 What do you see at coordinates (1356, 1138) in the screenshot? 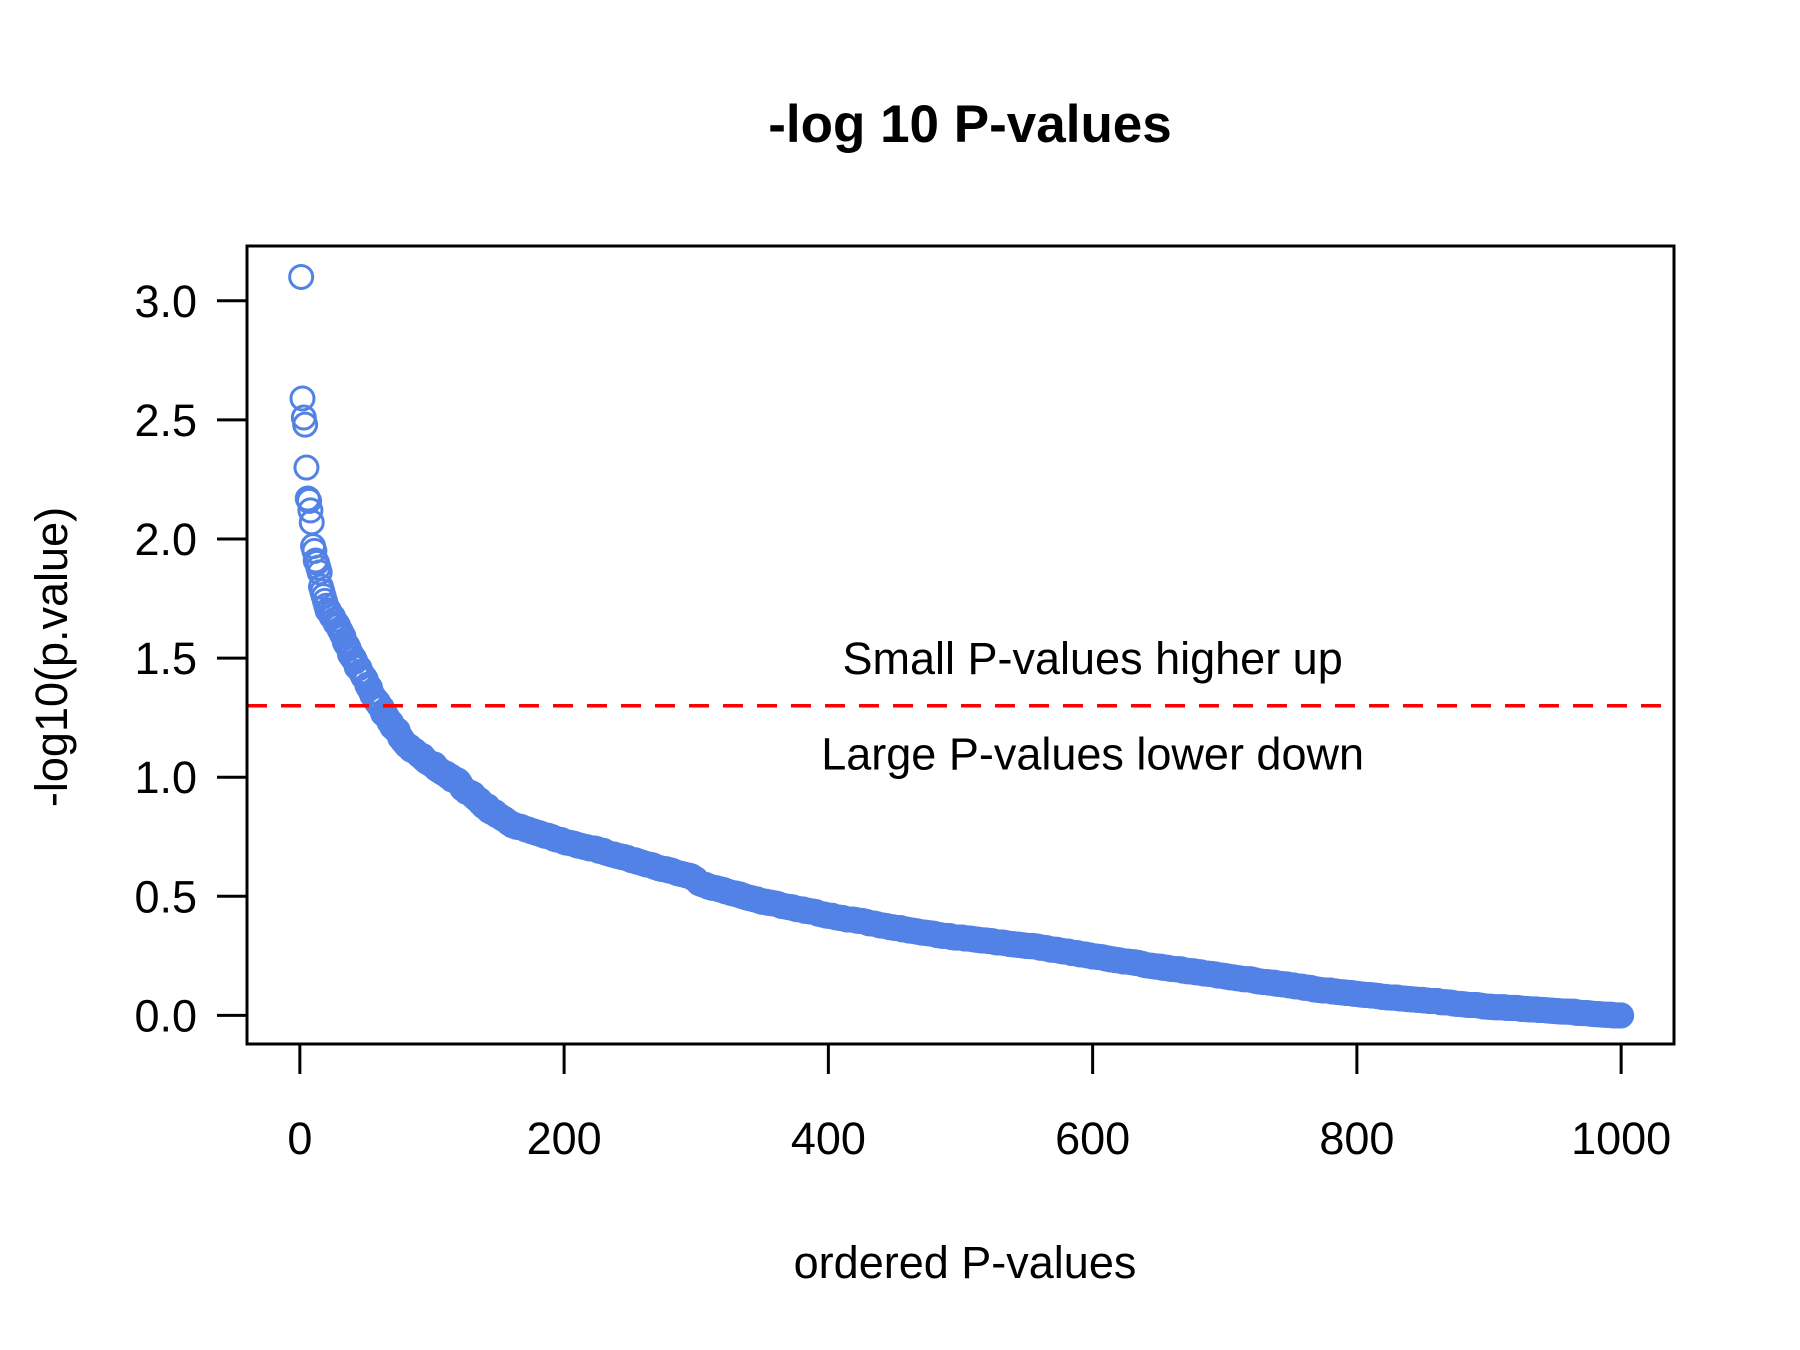
I see `x-tick-label: 800` at bounding box center [1356, 1138].